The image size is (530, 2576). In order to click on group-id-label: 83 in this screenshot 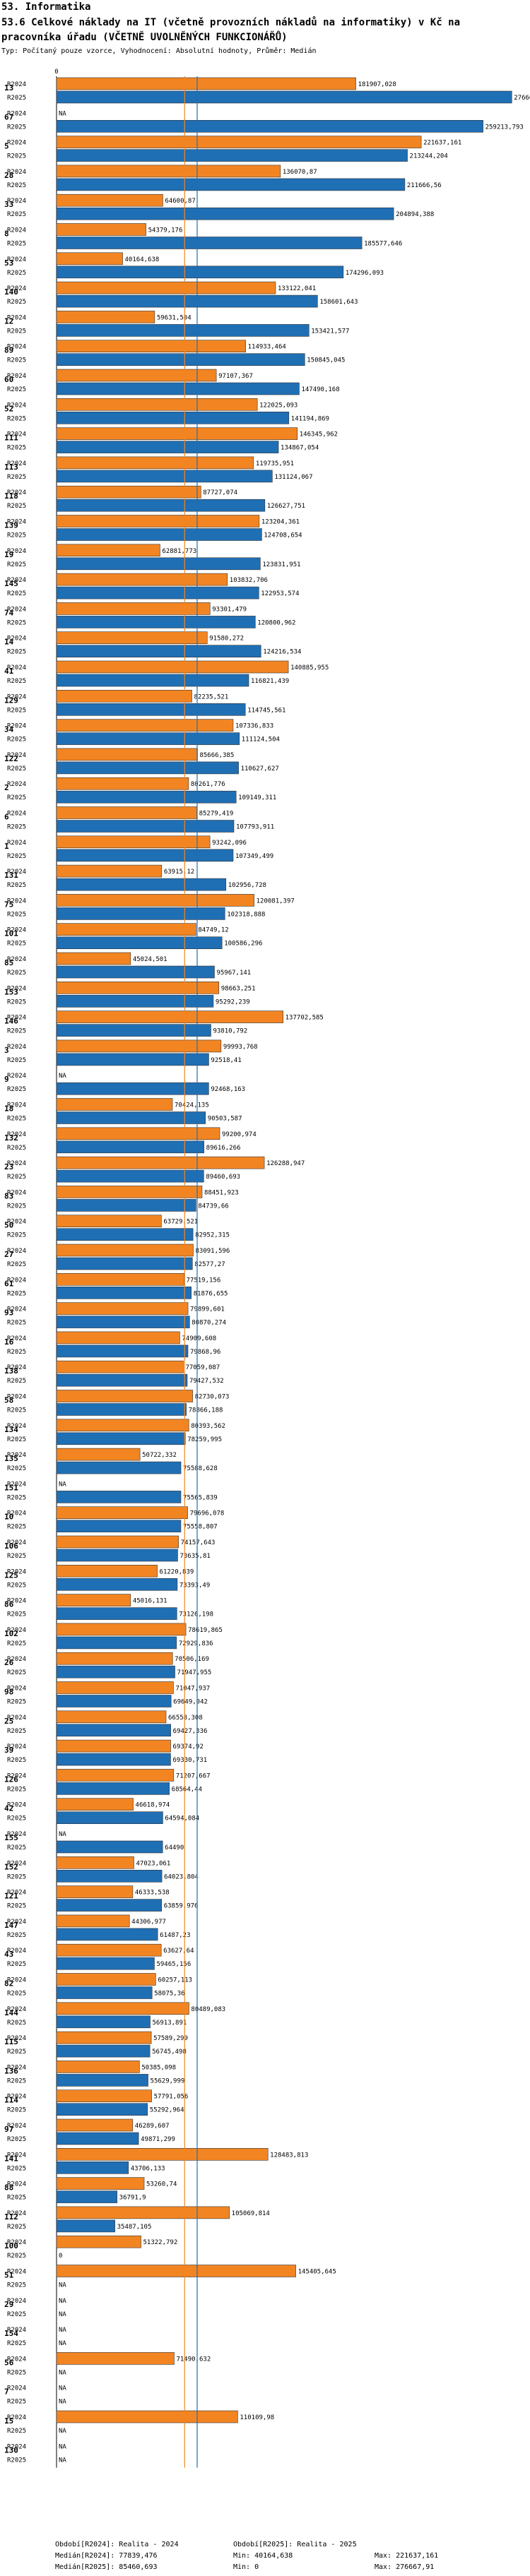, I will do `click(8, 1195)`.